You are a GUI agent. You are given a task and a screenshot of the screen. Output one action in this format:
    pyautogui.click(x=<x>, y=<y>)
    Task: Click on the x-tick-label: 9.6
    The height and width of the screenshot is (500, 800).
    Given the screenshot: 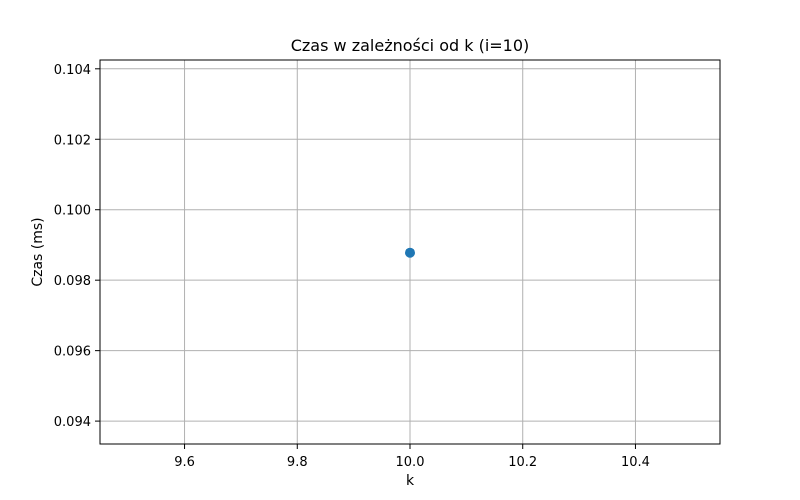 What is the action you would take?
    pyautogui.click(x=184, y=462)
    